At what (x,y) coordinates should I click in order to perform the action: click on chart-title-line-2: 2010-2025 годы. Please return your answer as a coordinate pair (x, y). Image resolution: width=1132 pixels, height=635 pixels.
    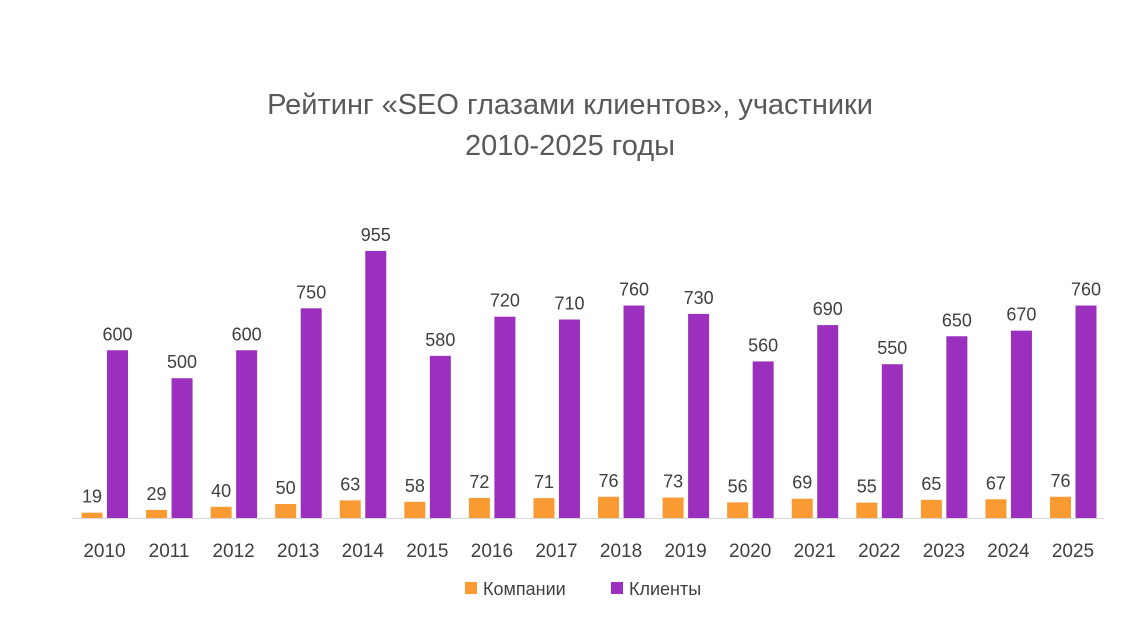
    Looking at the image, I should click on (570, 146).